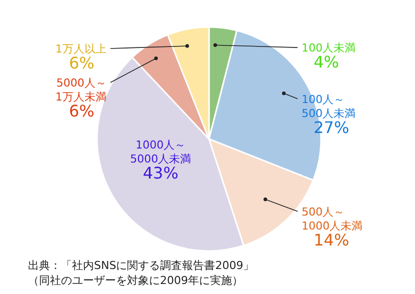 The image size is (415, 294). What do you see at coordinates (161, 152) in the screenshot?
I see `slice-label: 1000人～5000人未満` at bounding box center [161, 152].